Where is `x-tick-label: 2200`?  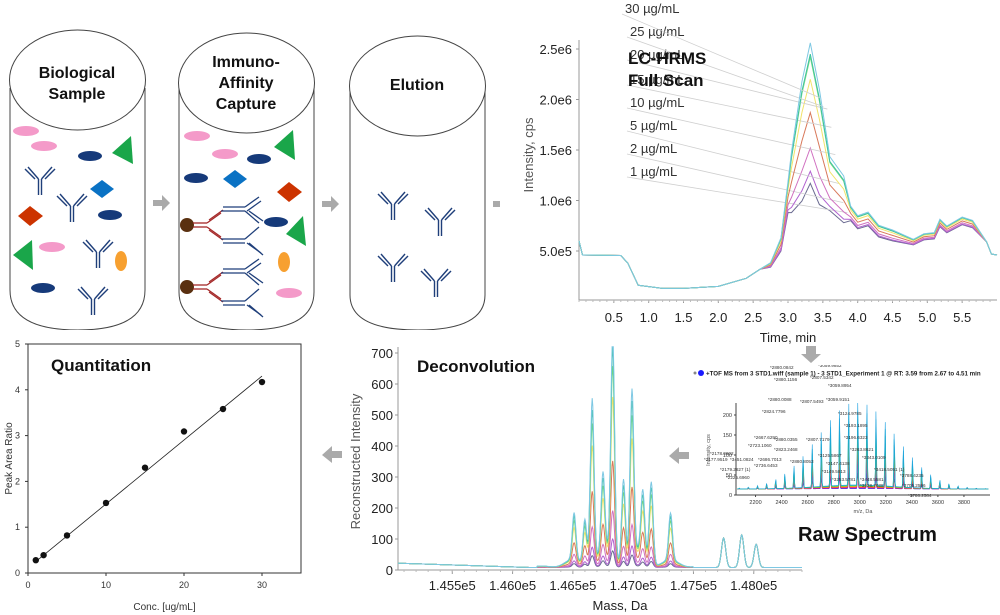 x-tick-label: 2200 is located at coordinates (755, 503).